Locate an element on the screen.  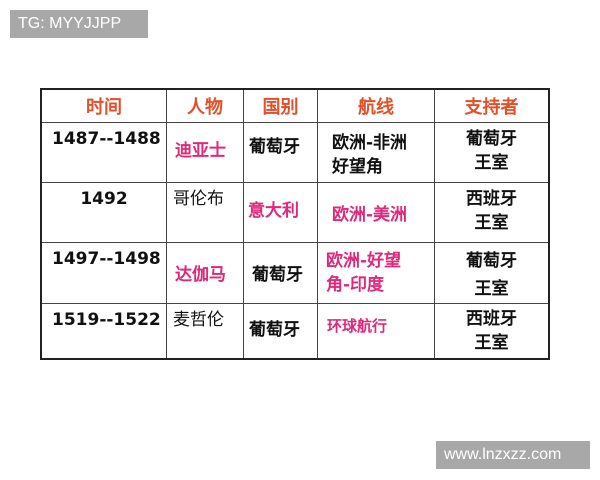
person-text: 哥伦布 is located at coordinates (198, 199).